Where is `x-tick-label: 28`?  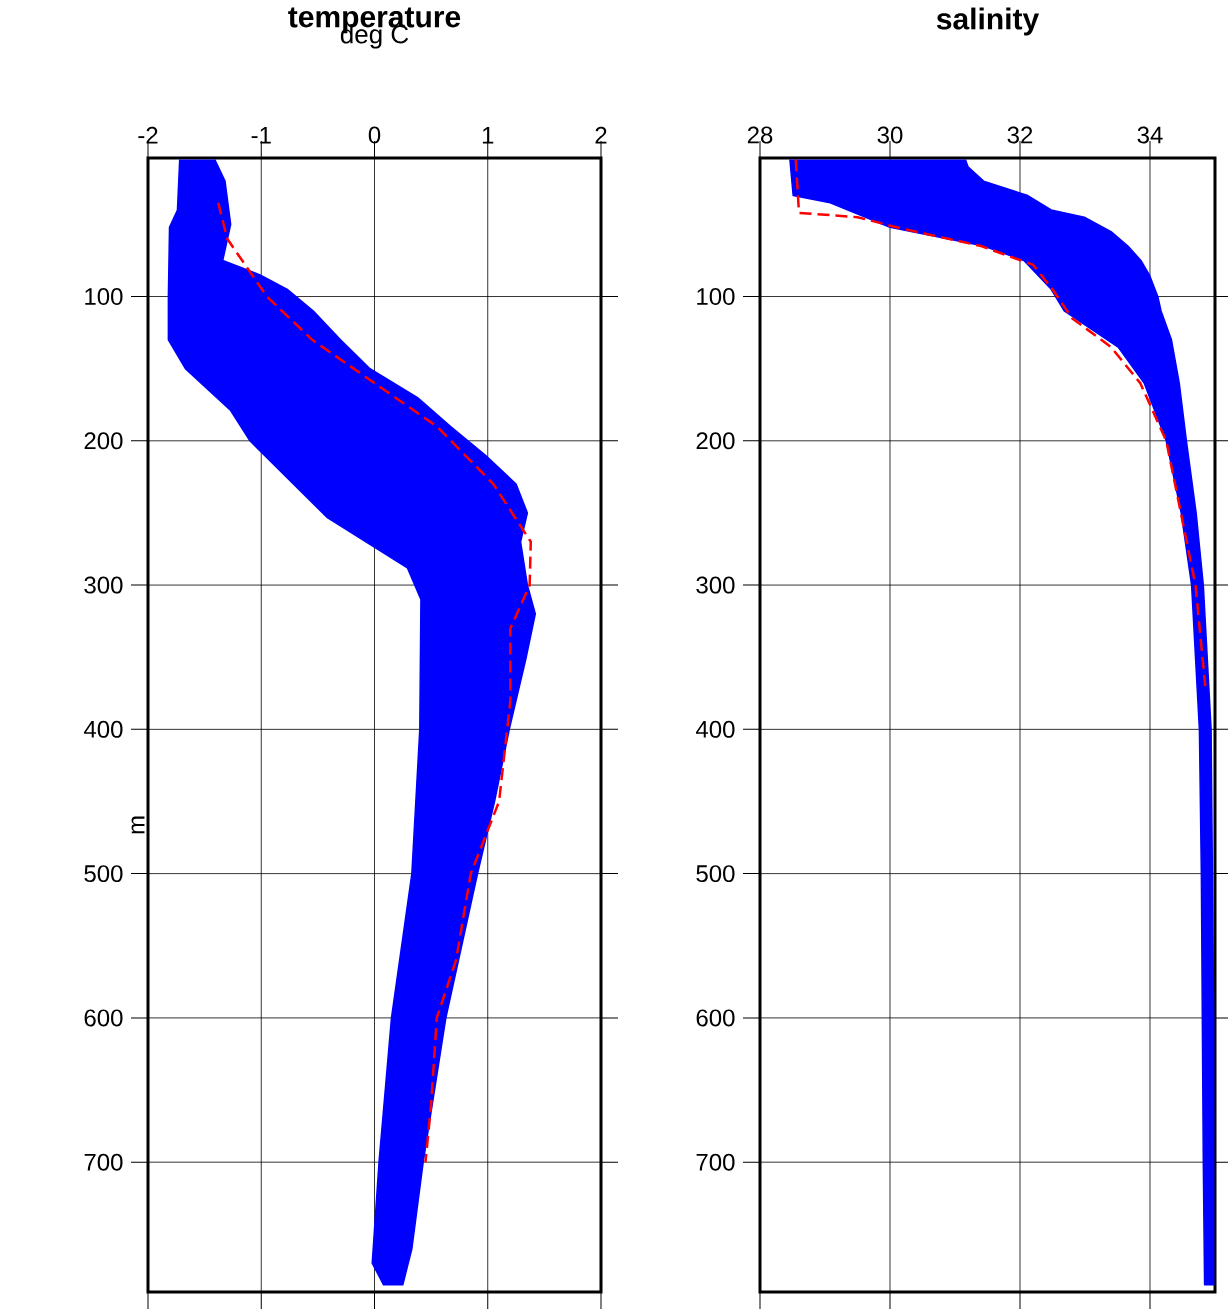 x-tick-label: 28 is located at coordinates (760, 135).